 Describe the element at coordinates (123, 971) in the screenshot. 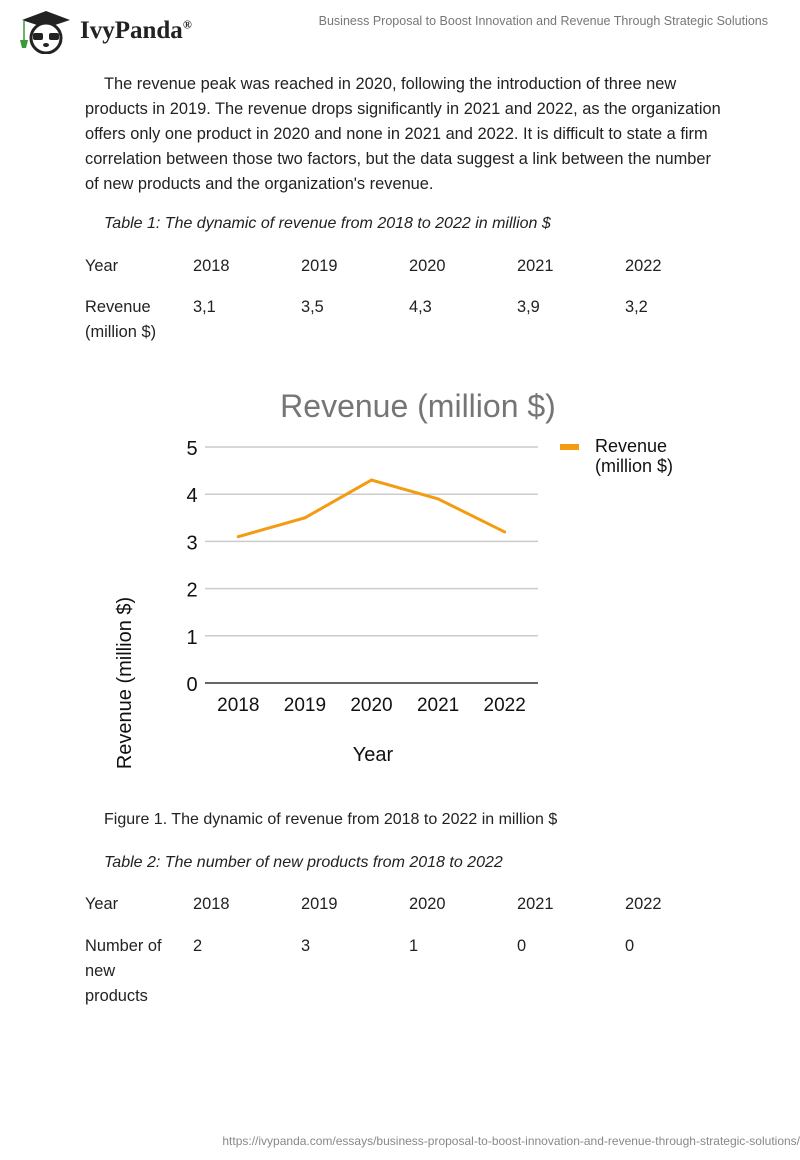

I see `table-cell: Number of new products` at that location.